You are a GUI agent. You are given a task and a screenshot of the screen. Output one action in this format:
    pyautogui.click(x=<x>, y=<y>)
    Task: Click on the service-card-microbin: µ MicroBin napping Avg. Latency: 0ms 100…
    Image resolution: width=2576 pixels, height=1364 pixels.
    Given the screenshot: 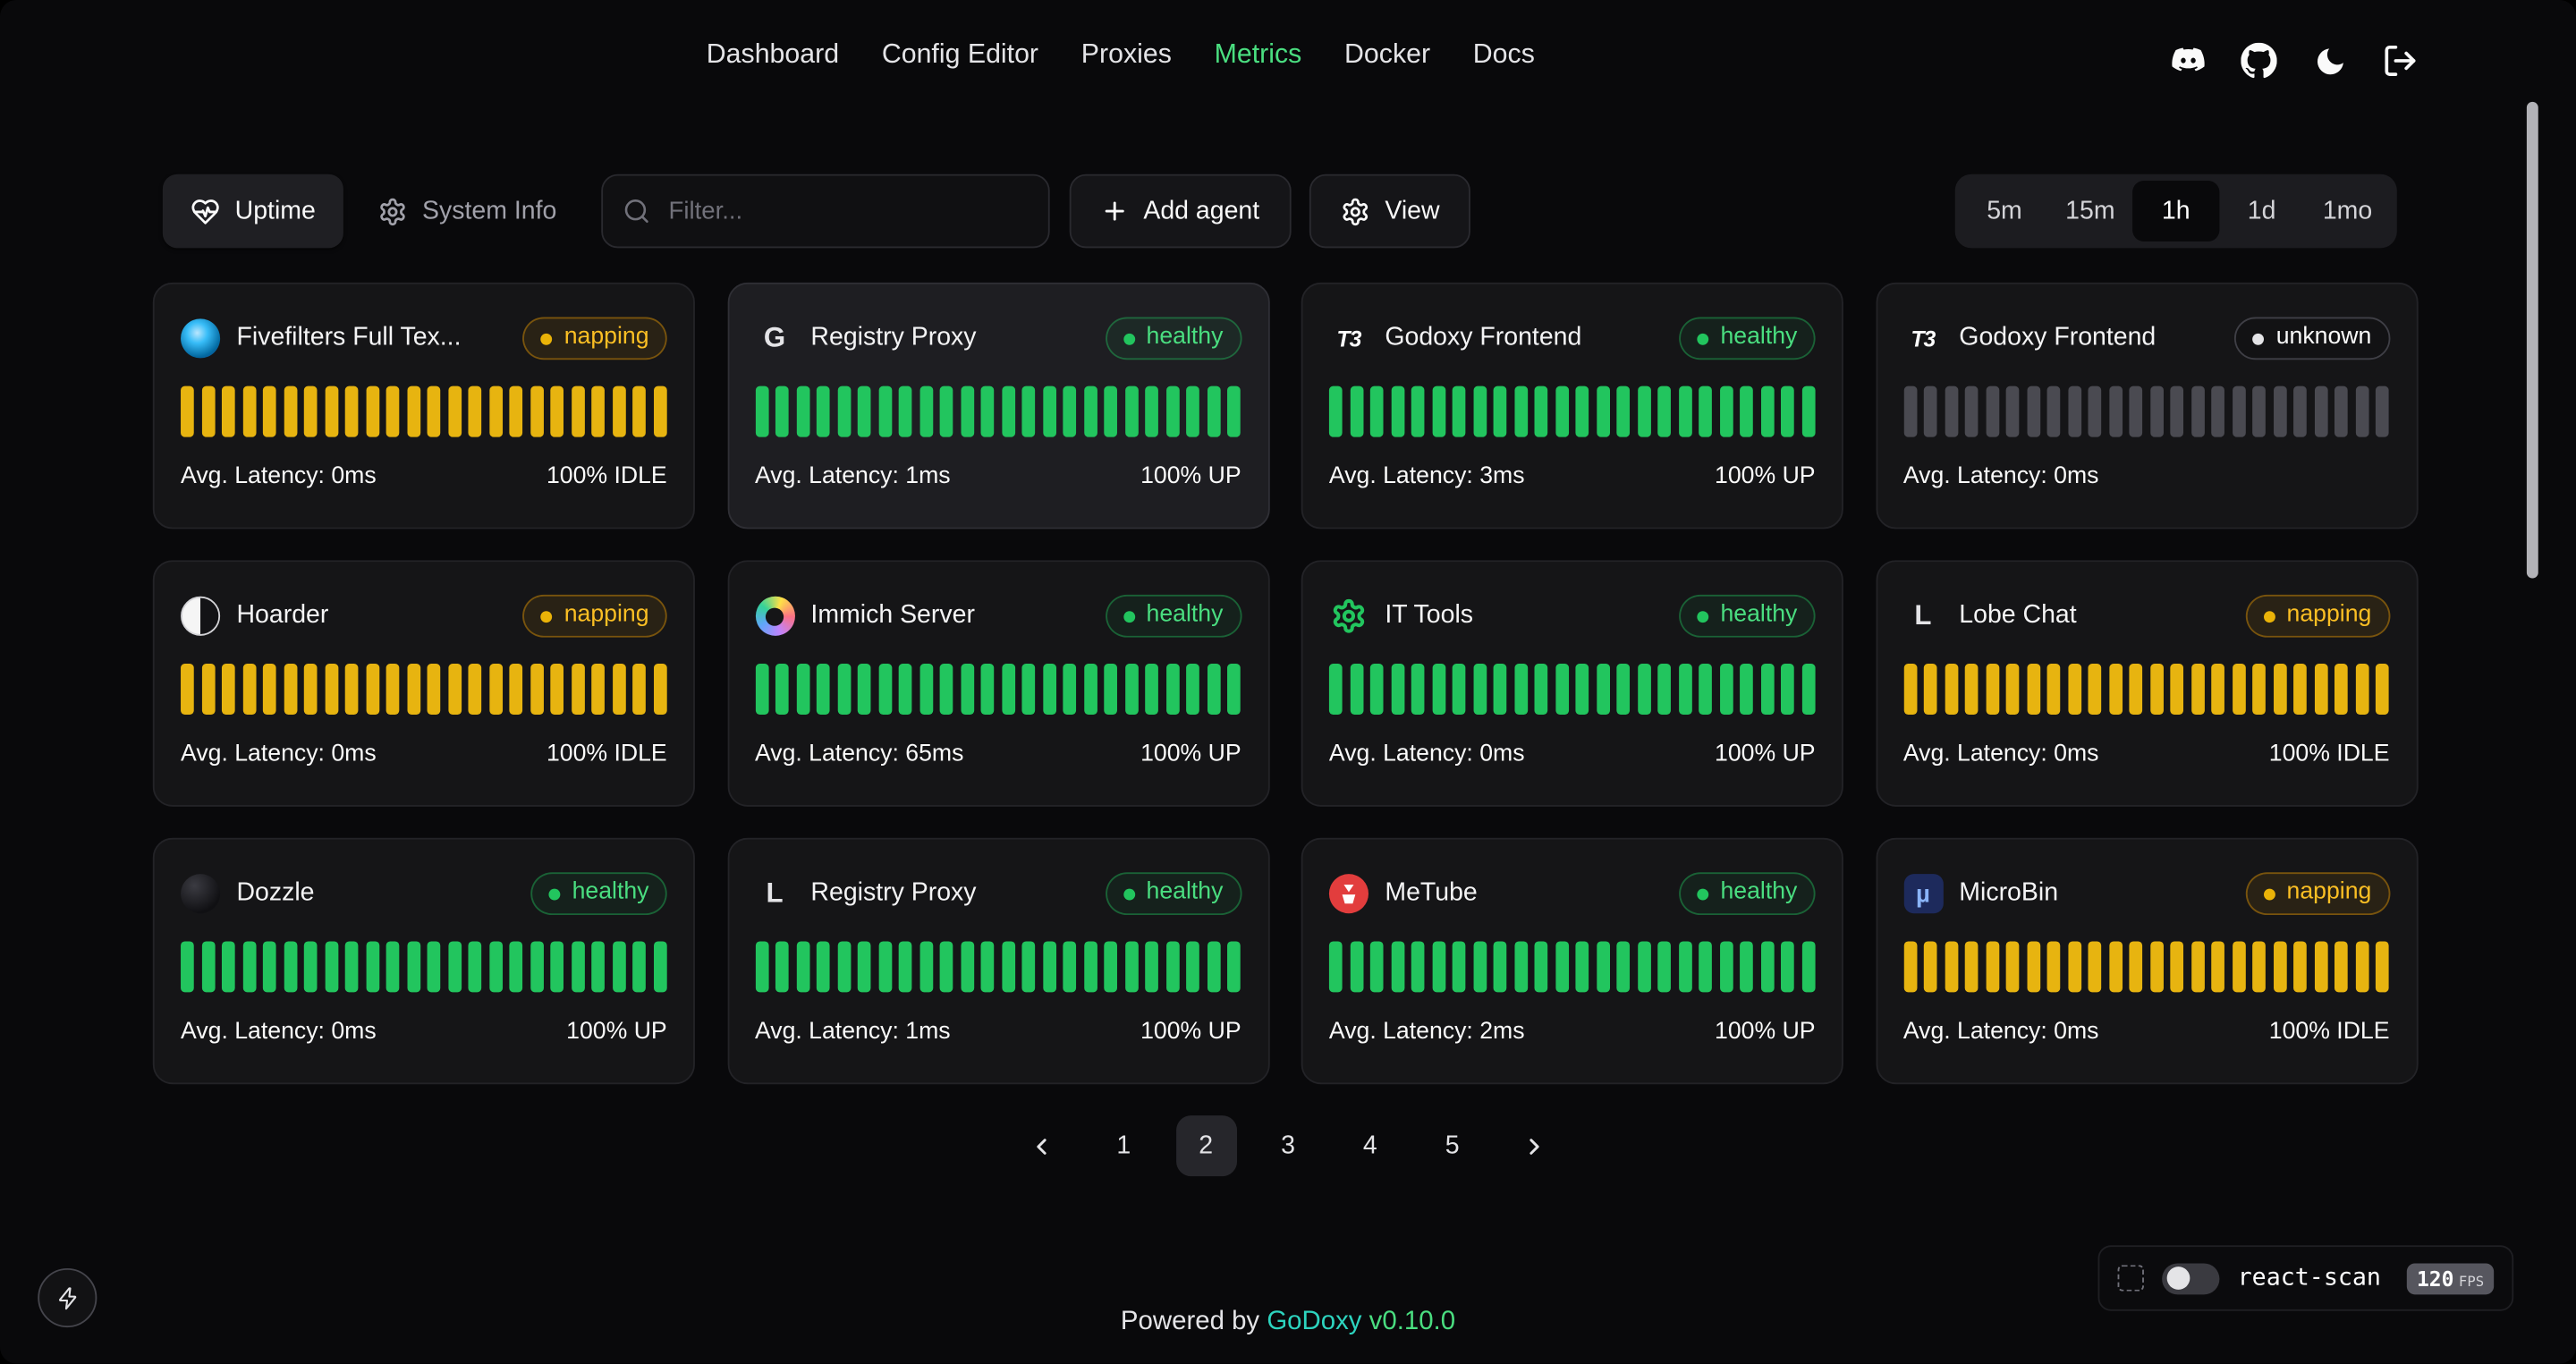 What is the action you would take?
    pyautogui.click(x=2146, y=961)
    